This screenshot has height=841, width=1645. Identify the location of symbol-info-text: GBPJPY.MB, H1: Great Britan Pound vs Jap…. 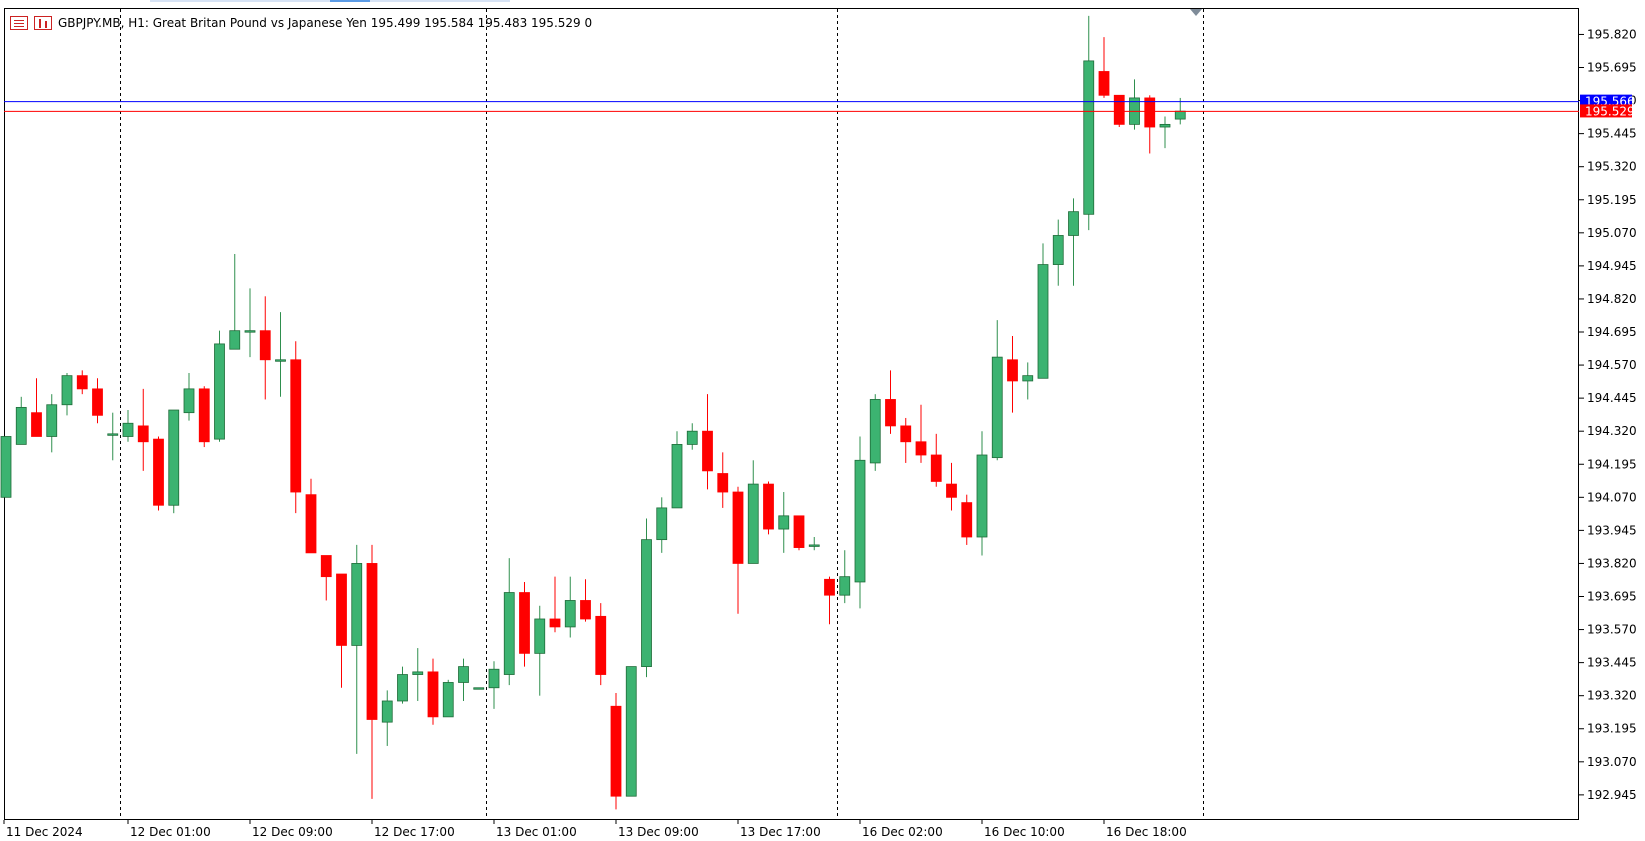
(325, 23).